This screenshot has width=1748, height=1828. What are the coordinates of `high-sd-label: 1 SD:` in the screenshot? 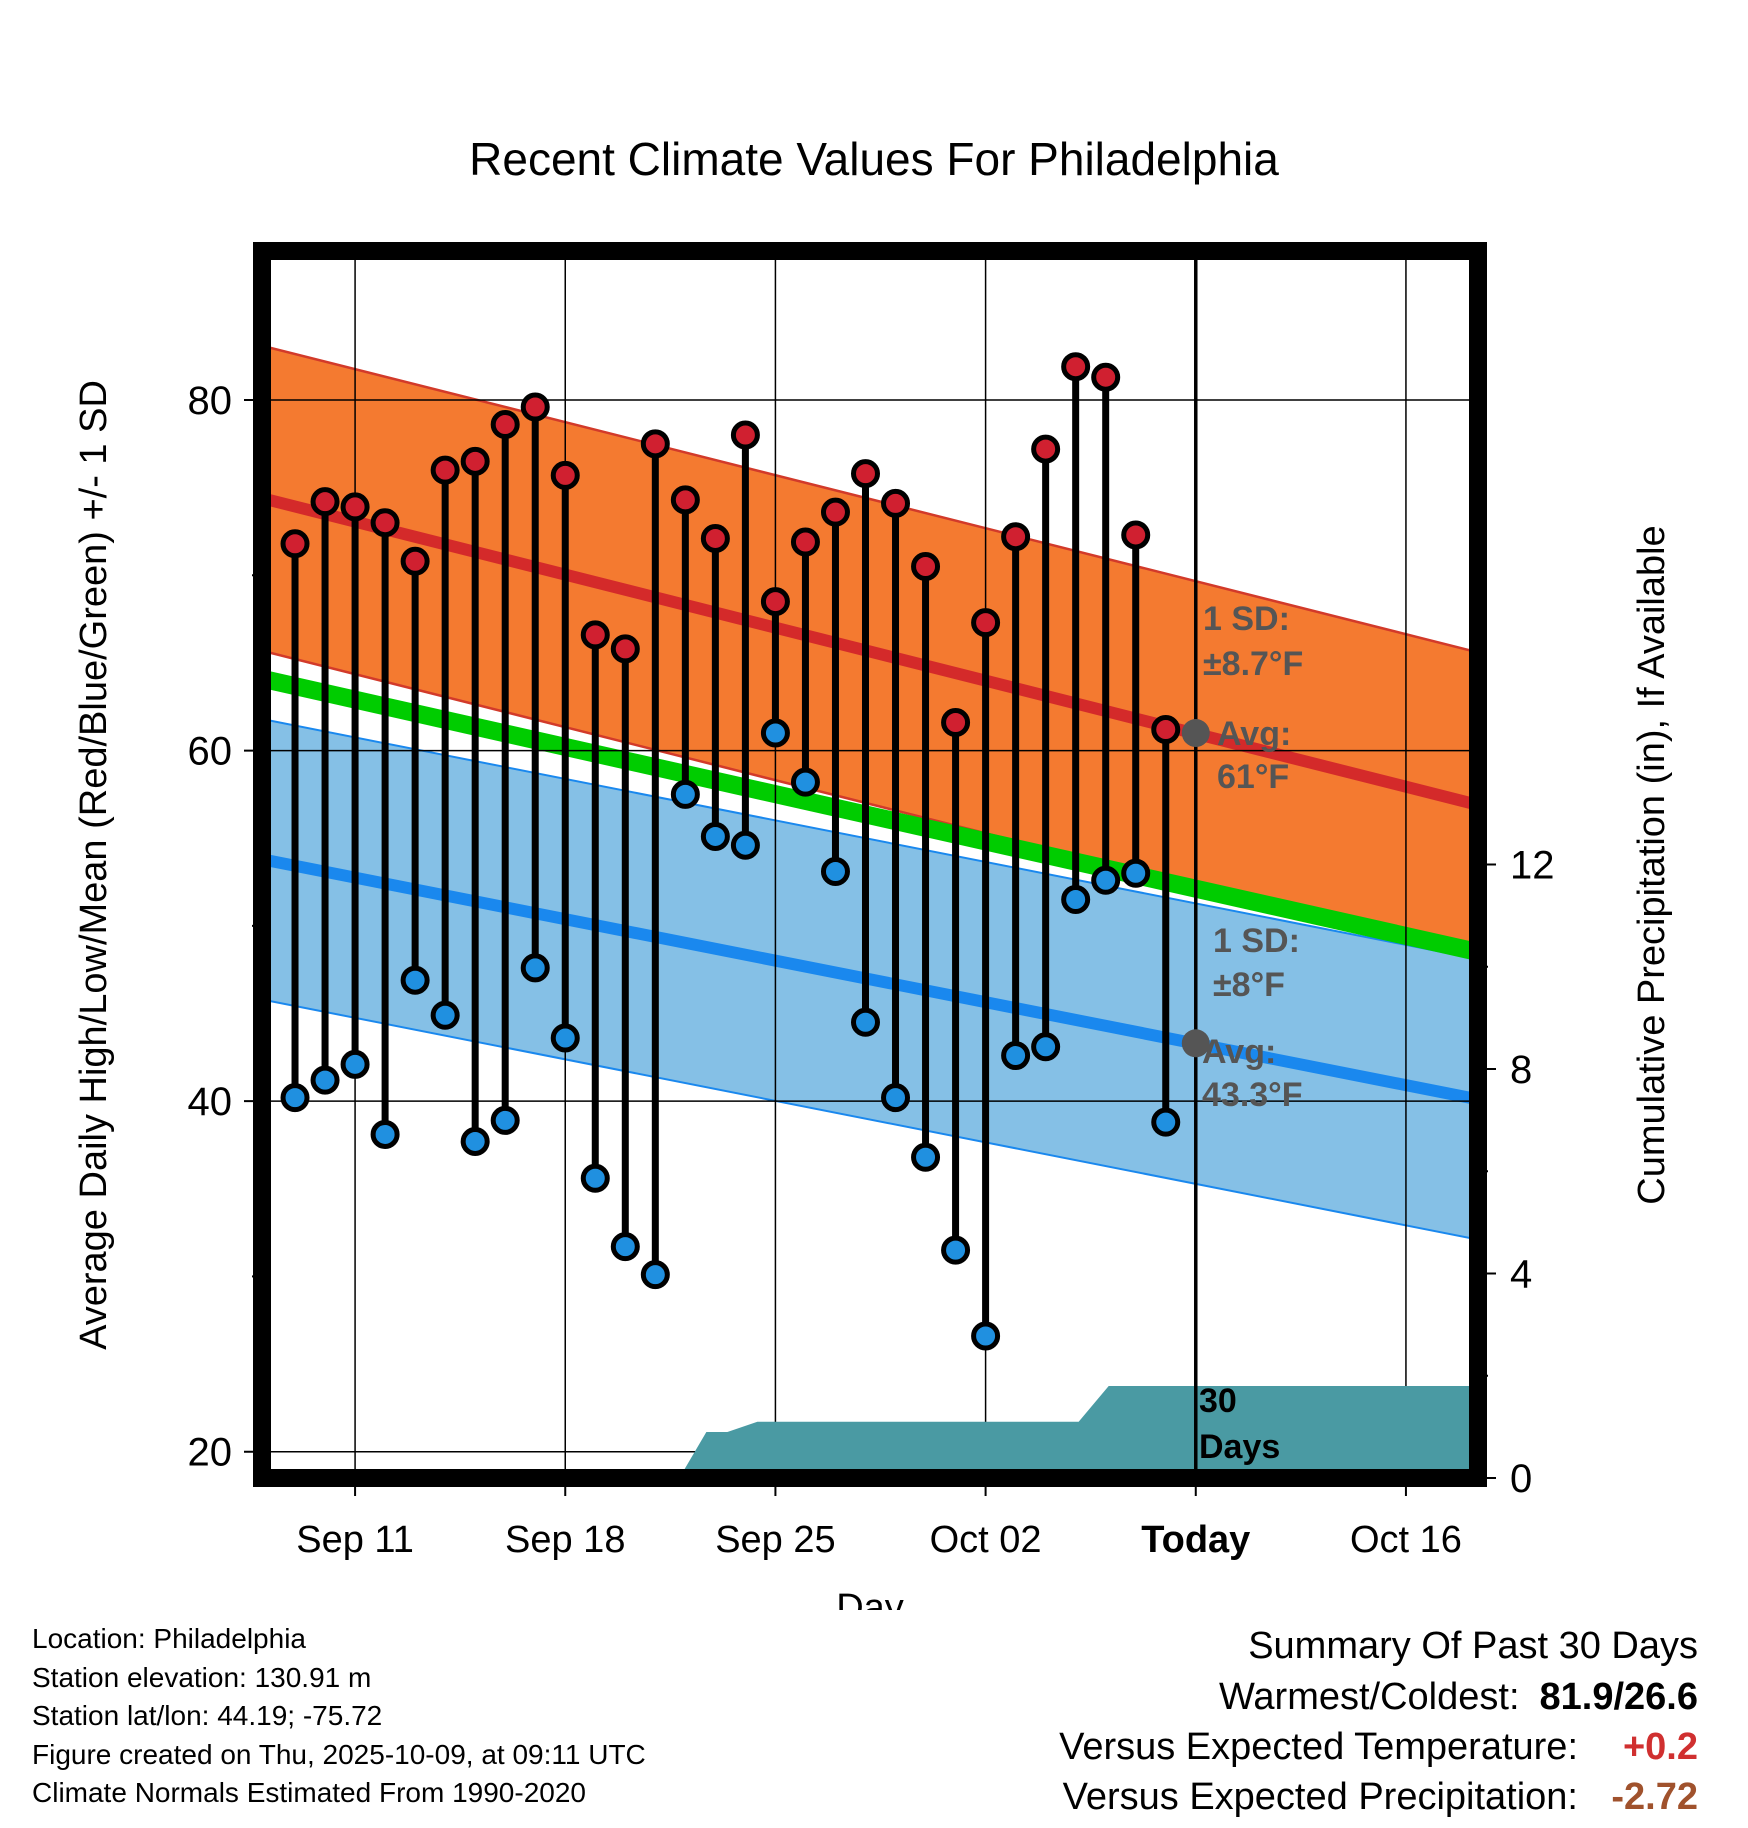 It's located at (1246, 619).